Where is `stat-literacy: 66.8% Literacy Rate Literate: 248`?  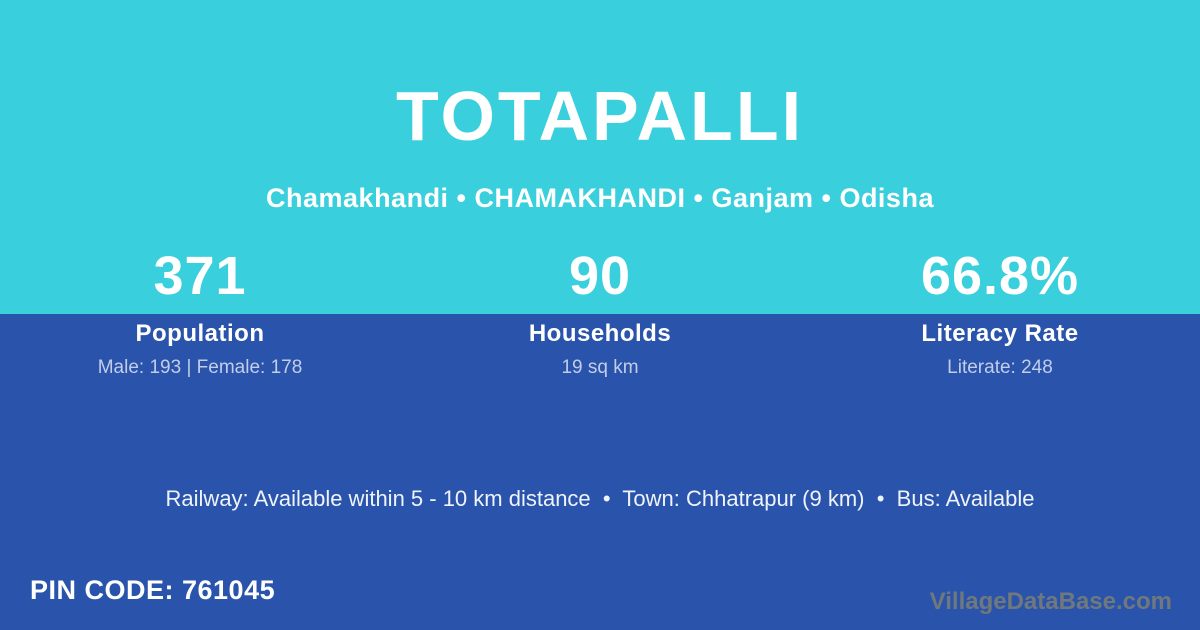
stat-literacy: 66.8% Literacy Rate Literate: 248 is located at coordinates (1000, 312).